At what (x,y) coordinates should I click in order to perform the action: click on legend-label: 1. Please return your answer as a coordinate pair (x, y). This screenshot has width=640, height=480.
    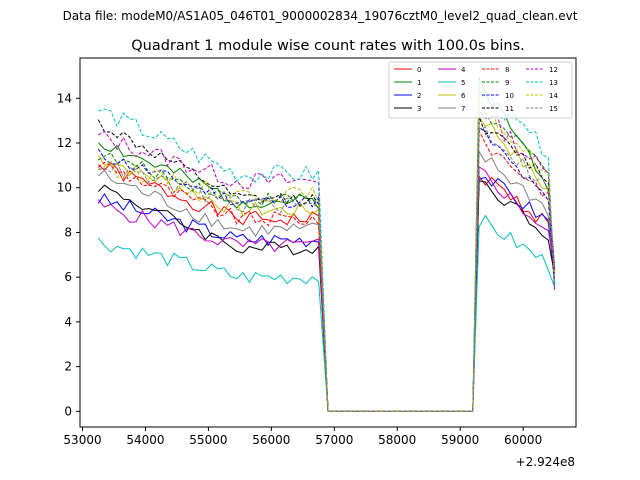
    Looking at the image, I should click on (419, 83).